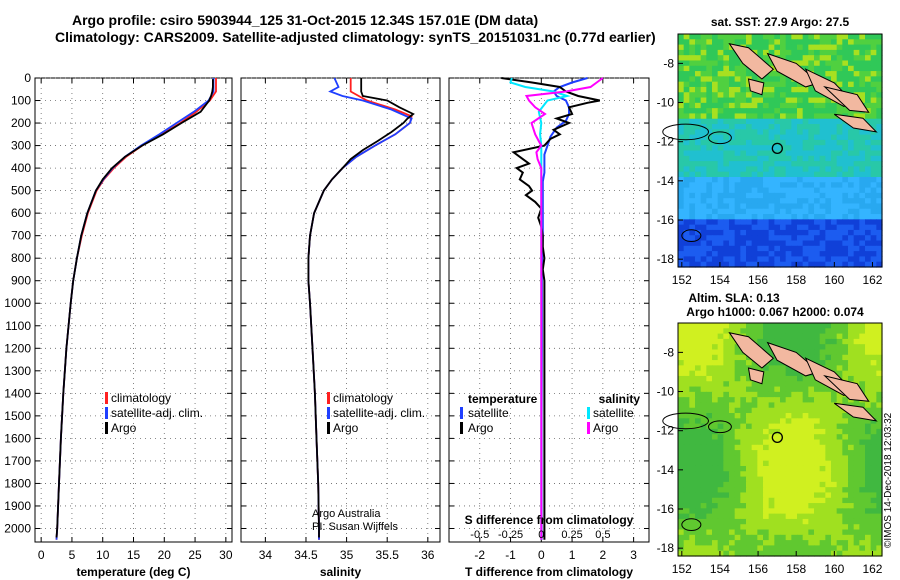  I want to click on difference-xtick-label: 0, so click(541, 555).